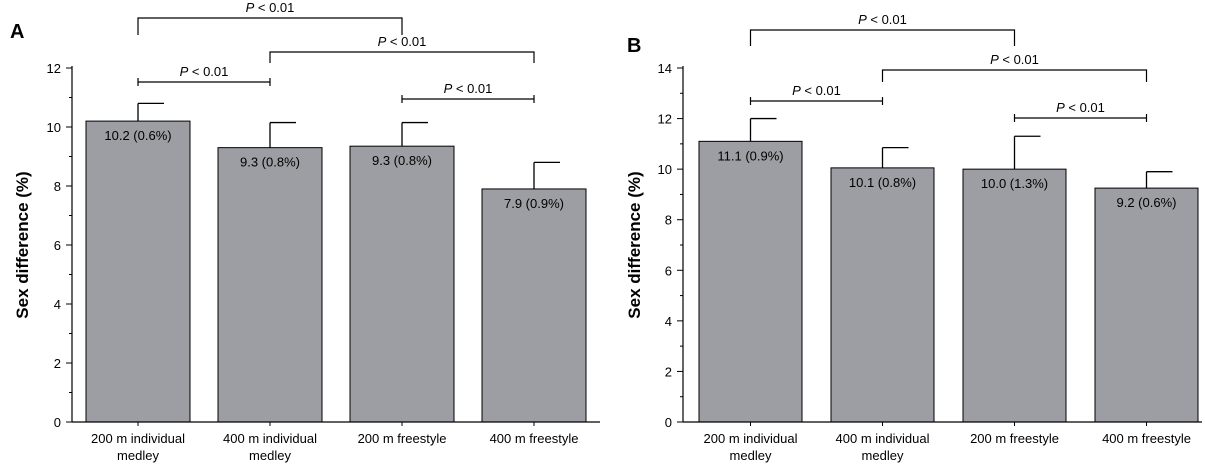  I want to click on panel-letter: A, so click(17, 32).